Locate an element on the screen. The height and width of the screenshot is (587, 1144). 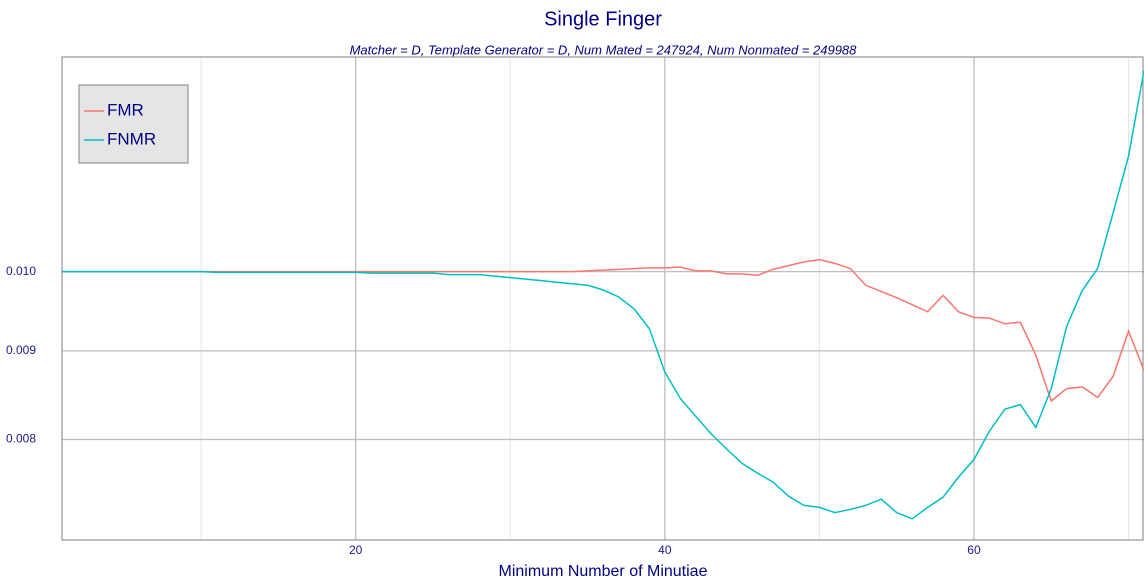
y-tick-label: 0.010 is located at coordinates (21, 271).